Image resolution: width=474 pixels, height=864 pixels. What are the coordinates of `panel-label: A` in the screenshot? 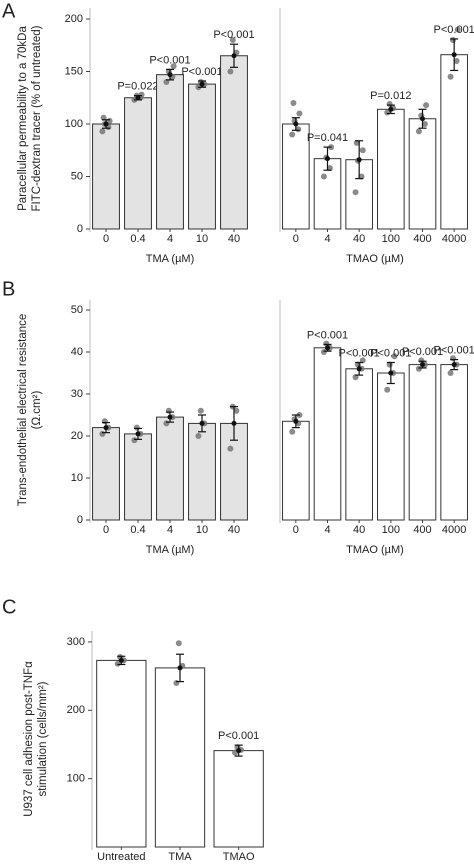 It's located at (9, 11).